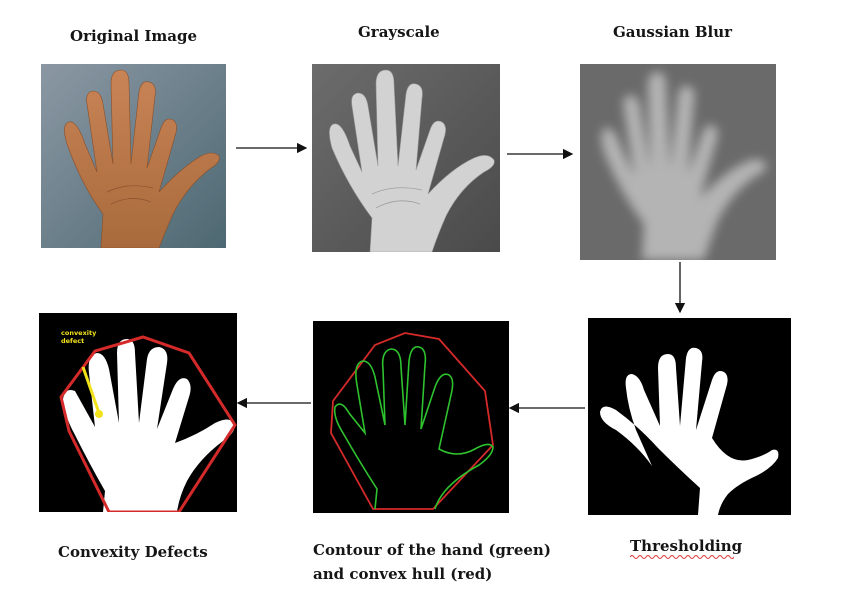  I want to click on gaussian-blur-panel, so click(678, 162).